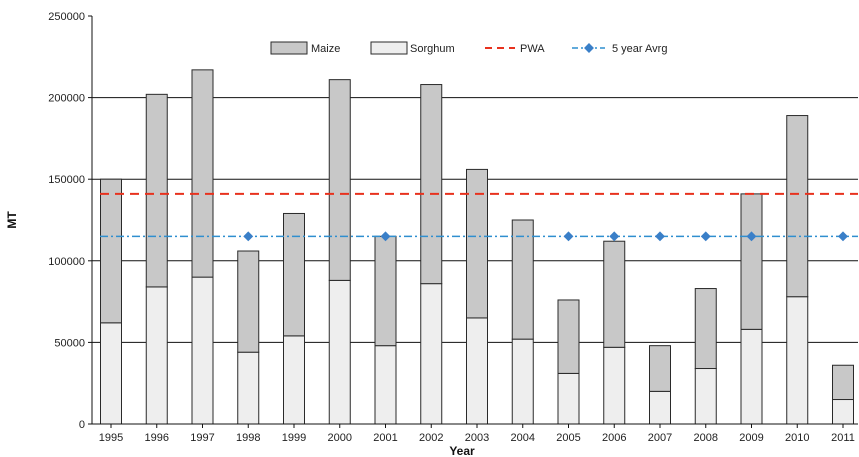 This screenshot has width=859, height=457. What do you see at coordinates (751, 376) in the screenshot?
I see `bar-sorghum-2009` at bounding box center [751, 376].